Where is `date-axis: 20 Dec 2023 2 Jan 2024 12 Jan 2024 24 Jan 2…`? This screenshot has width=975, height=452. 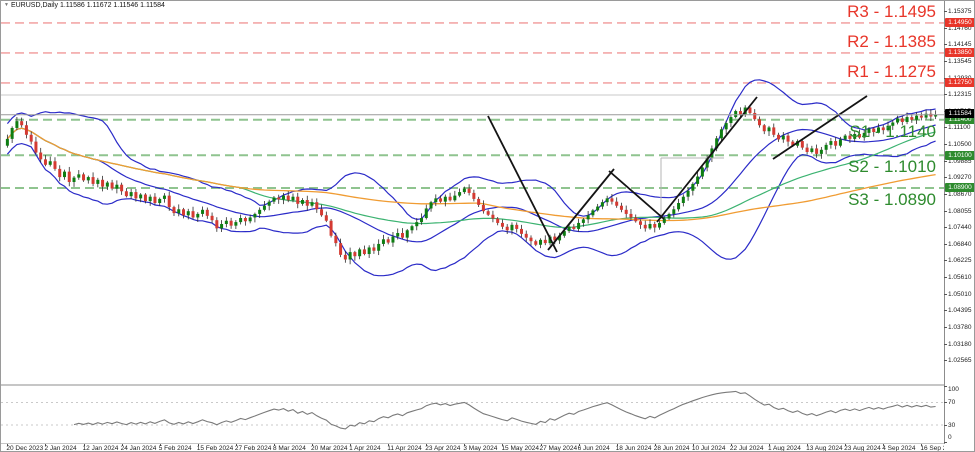
date-axis: 20 Dec 2023 2 Jan 2024 12 Jan 2024 24 Jan 2… is located at coordinates (472, 448).